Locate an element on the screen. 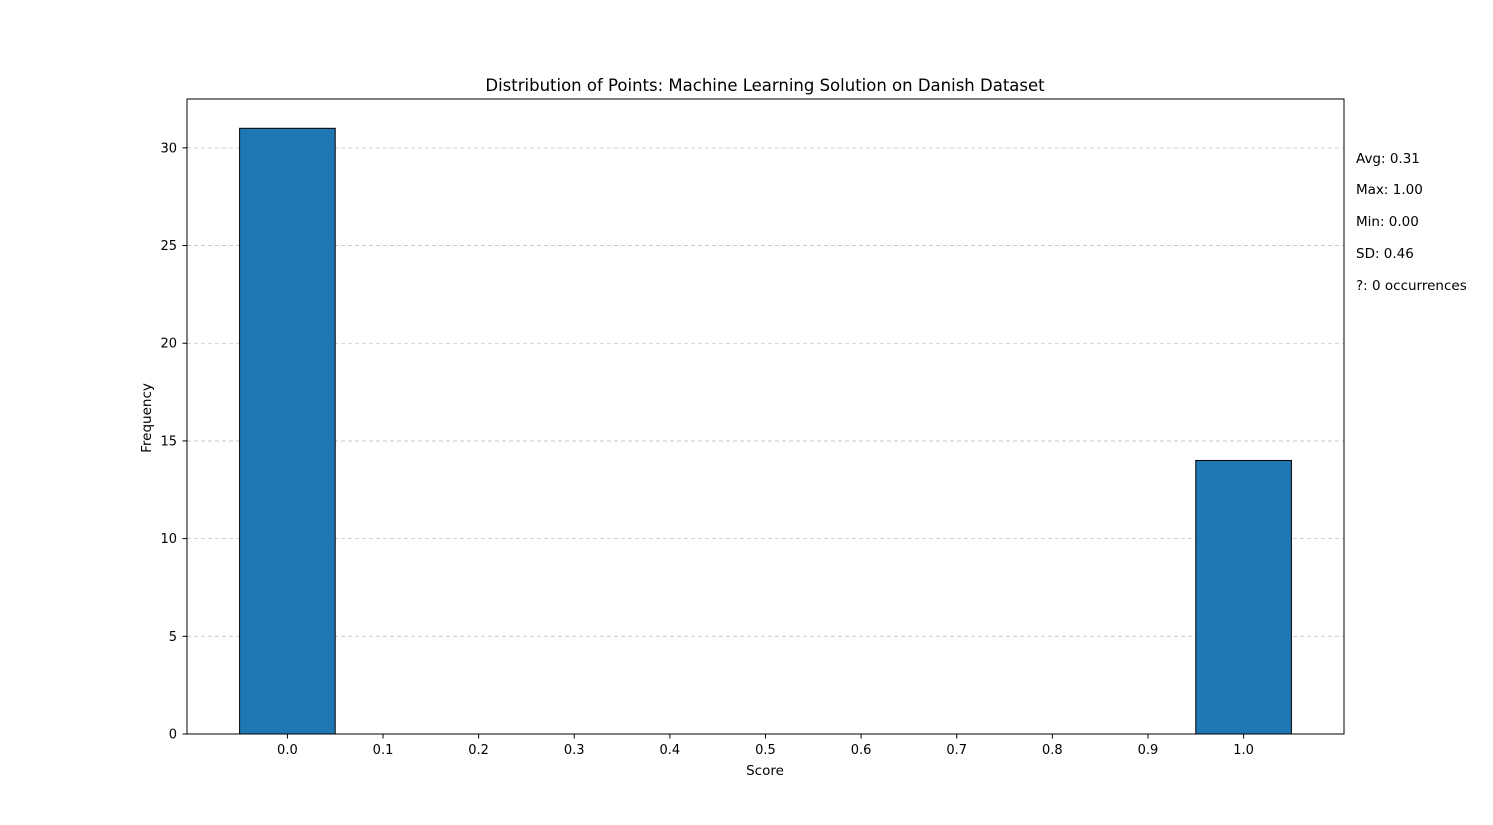 This screenshot has height=825, width=1493. x-axis-label: Score is located at coordinates (765, 771).